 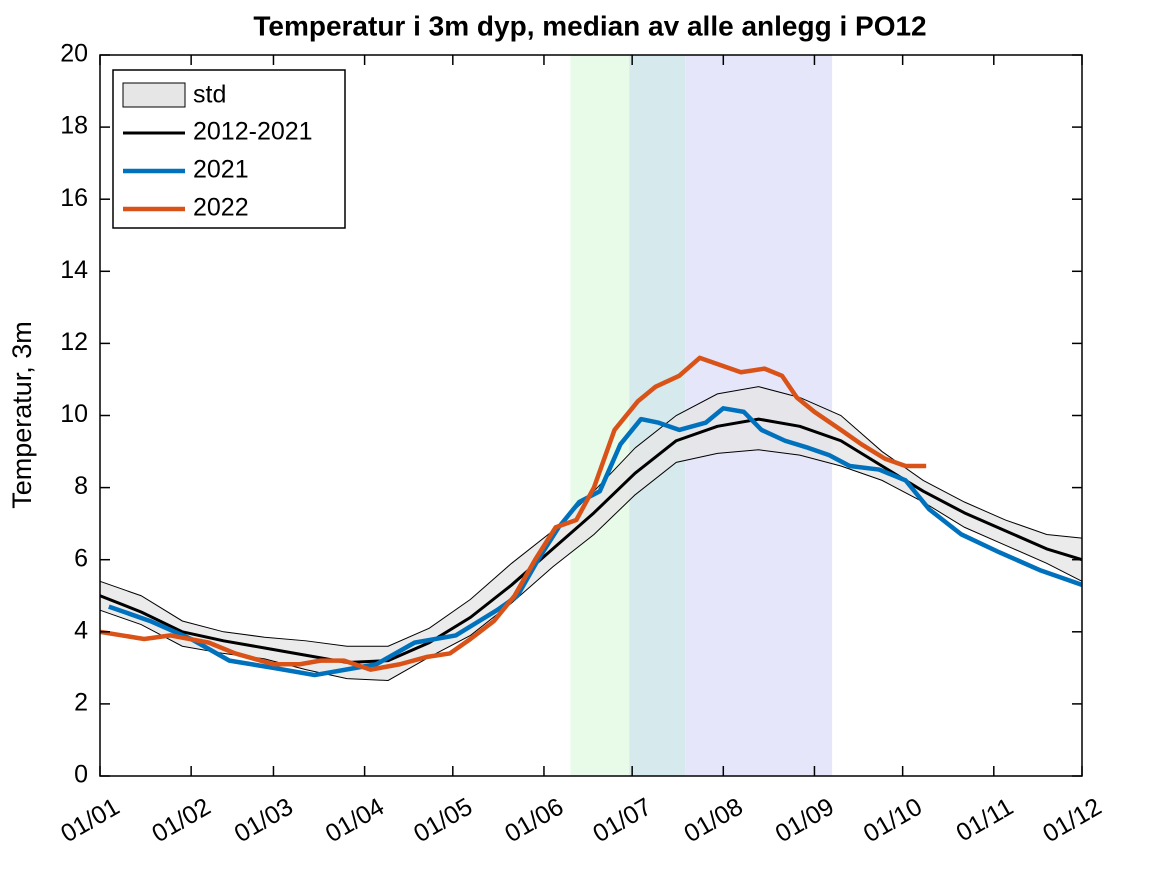 I want to click on x-tick-label: 01/05, so click(x=443, y=821).